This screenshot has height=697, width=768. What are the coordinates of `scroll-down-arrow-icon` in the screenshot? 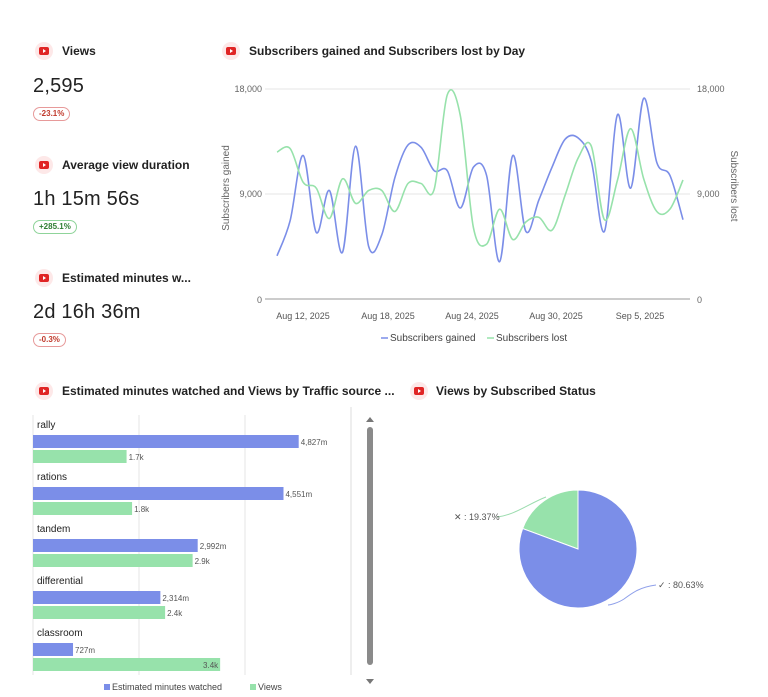 It's located at (370, 681).